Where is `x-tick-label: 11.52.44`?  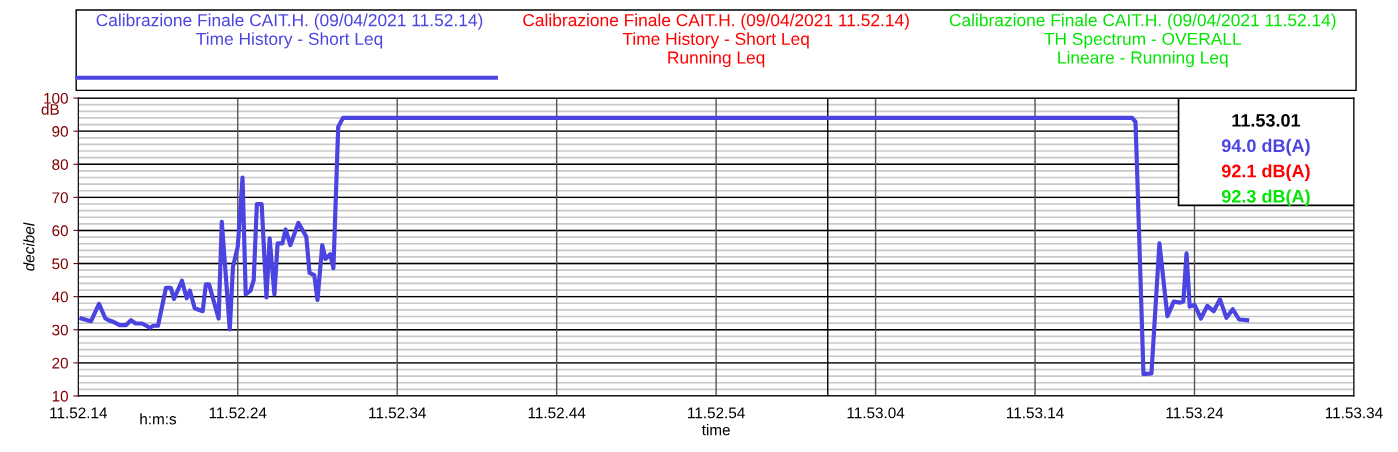
x-tick-label: 11.52.44 is located at coordinates (557, 413).